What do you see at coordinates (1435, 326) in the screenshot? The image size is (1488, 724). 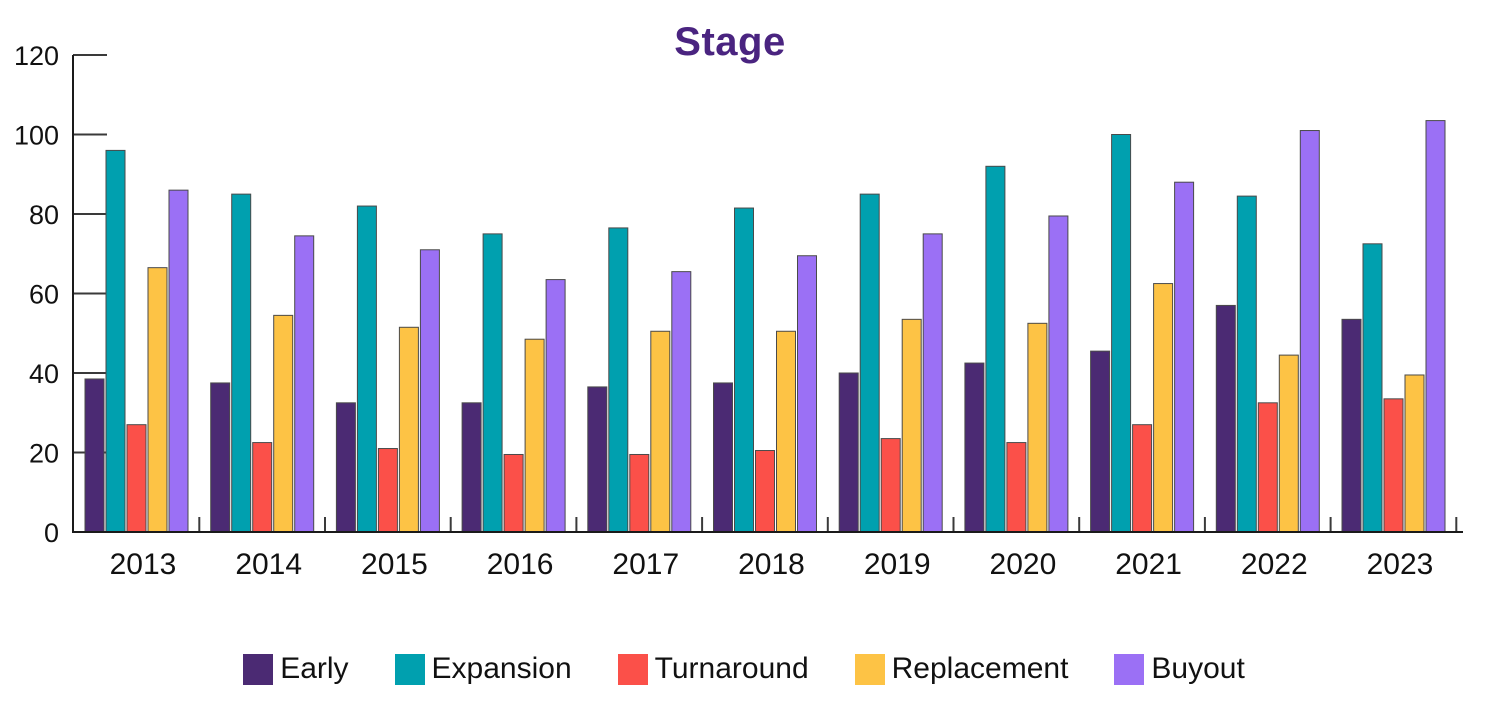 I see `bar-2023-buyout` at bounding box center [1435, 326].